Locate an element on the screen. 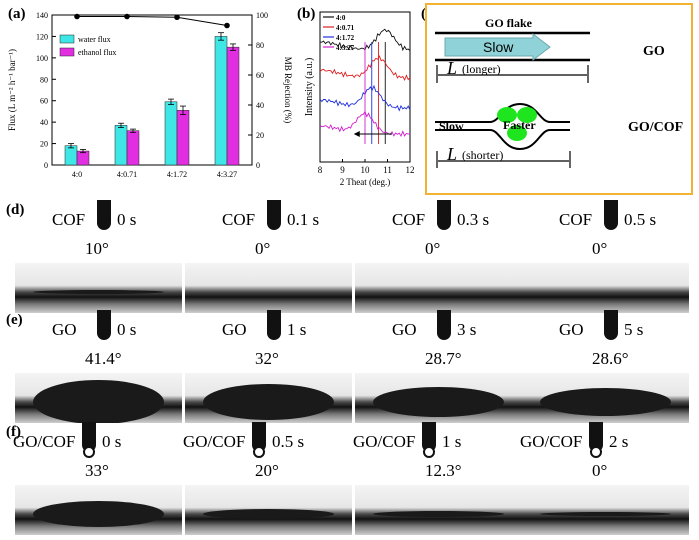 This screenshot has width=699, height=540. y-tick-label: 40 is located at coordinates (44, 122).